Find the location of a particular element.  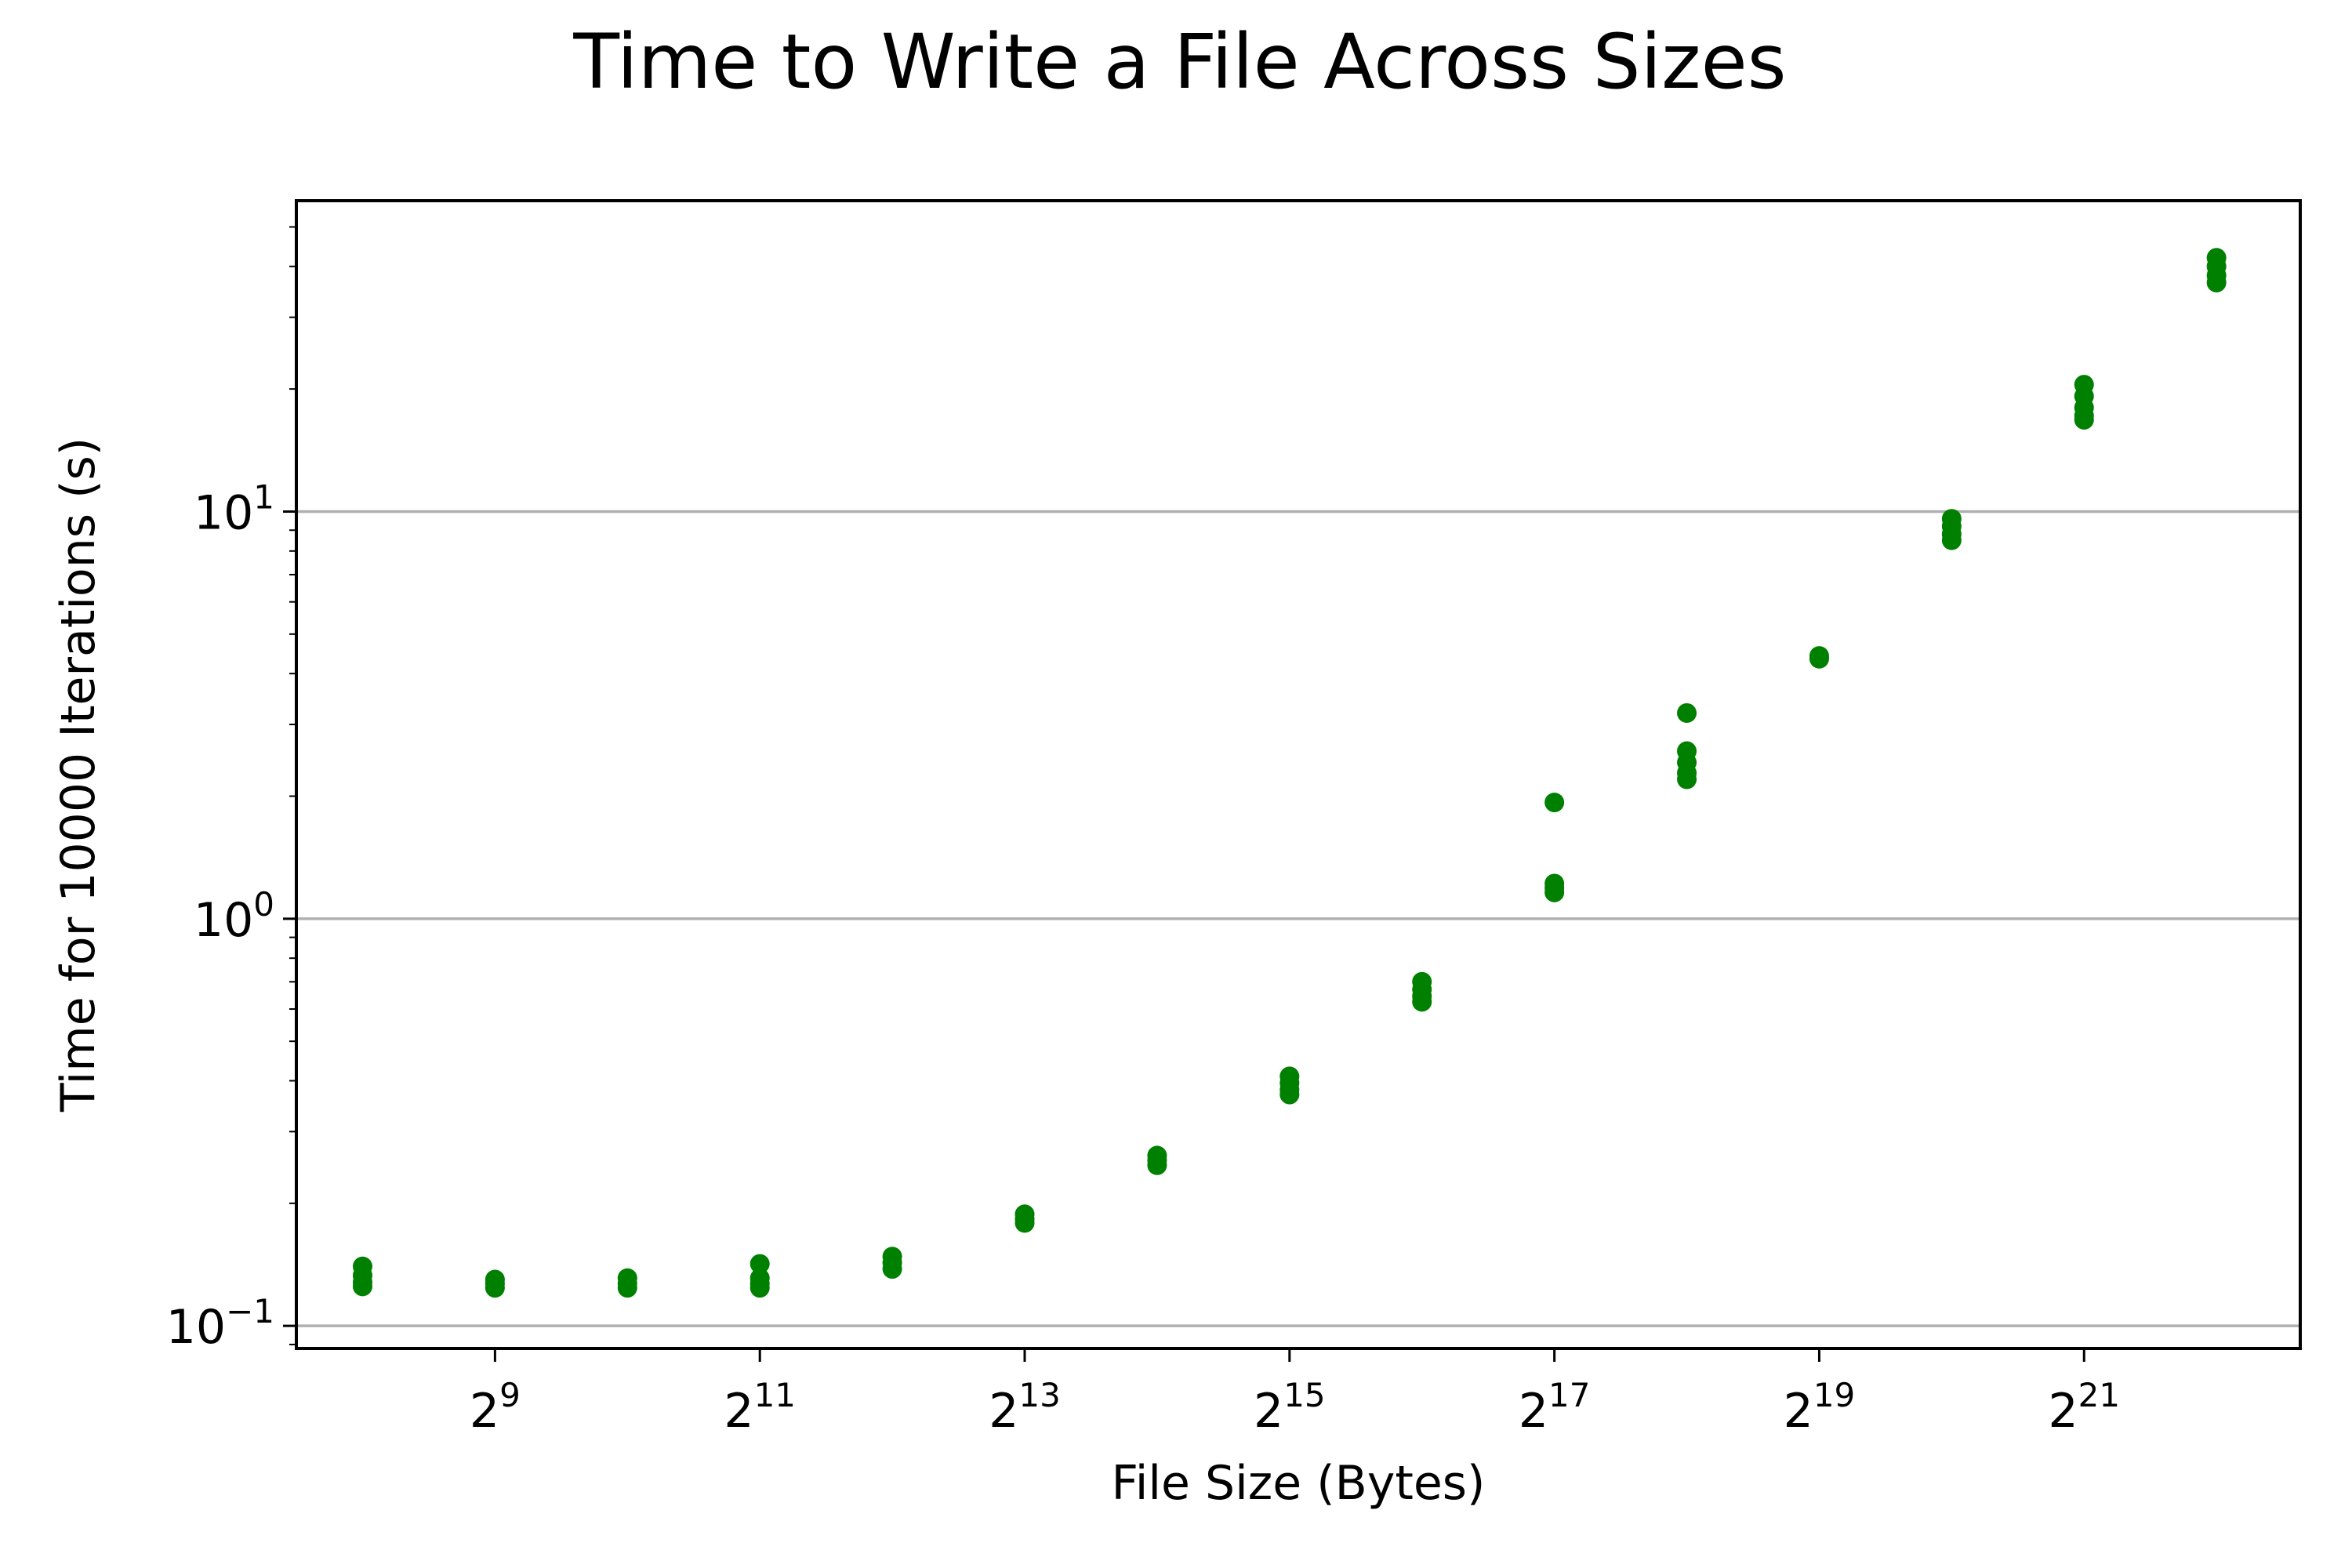

y-tick-label-1: 10⁰ is located at coordinates (234, 917).